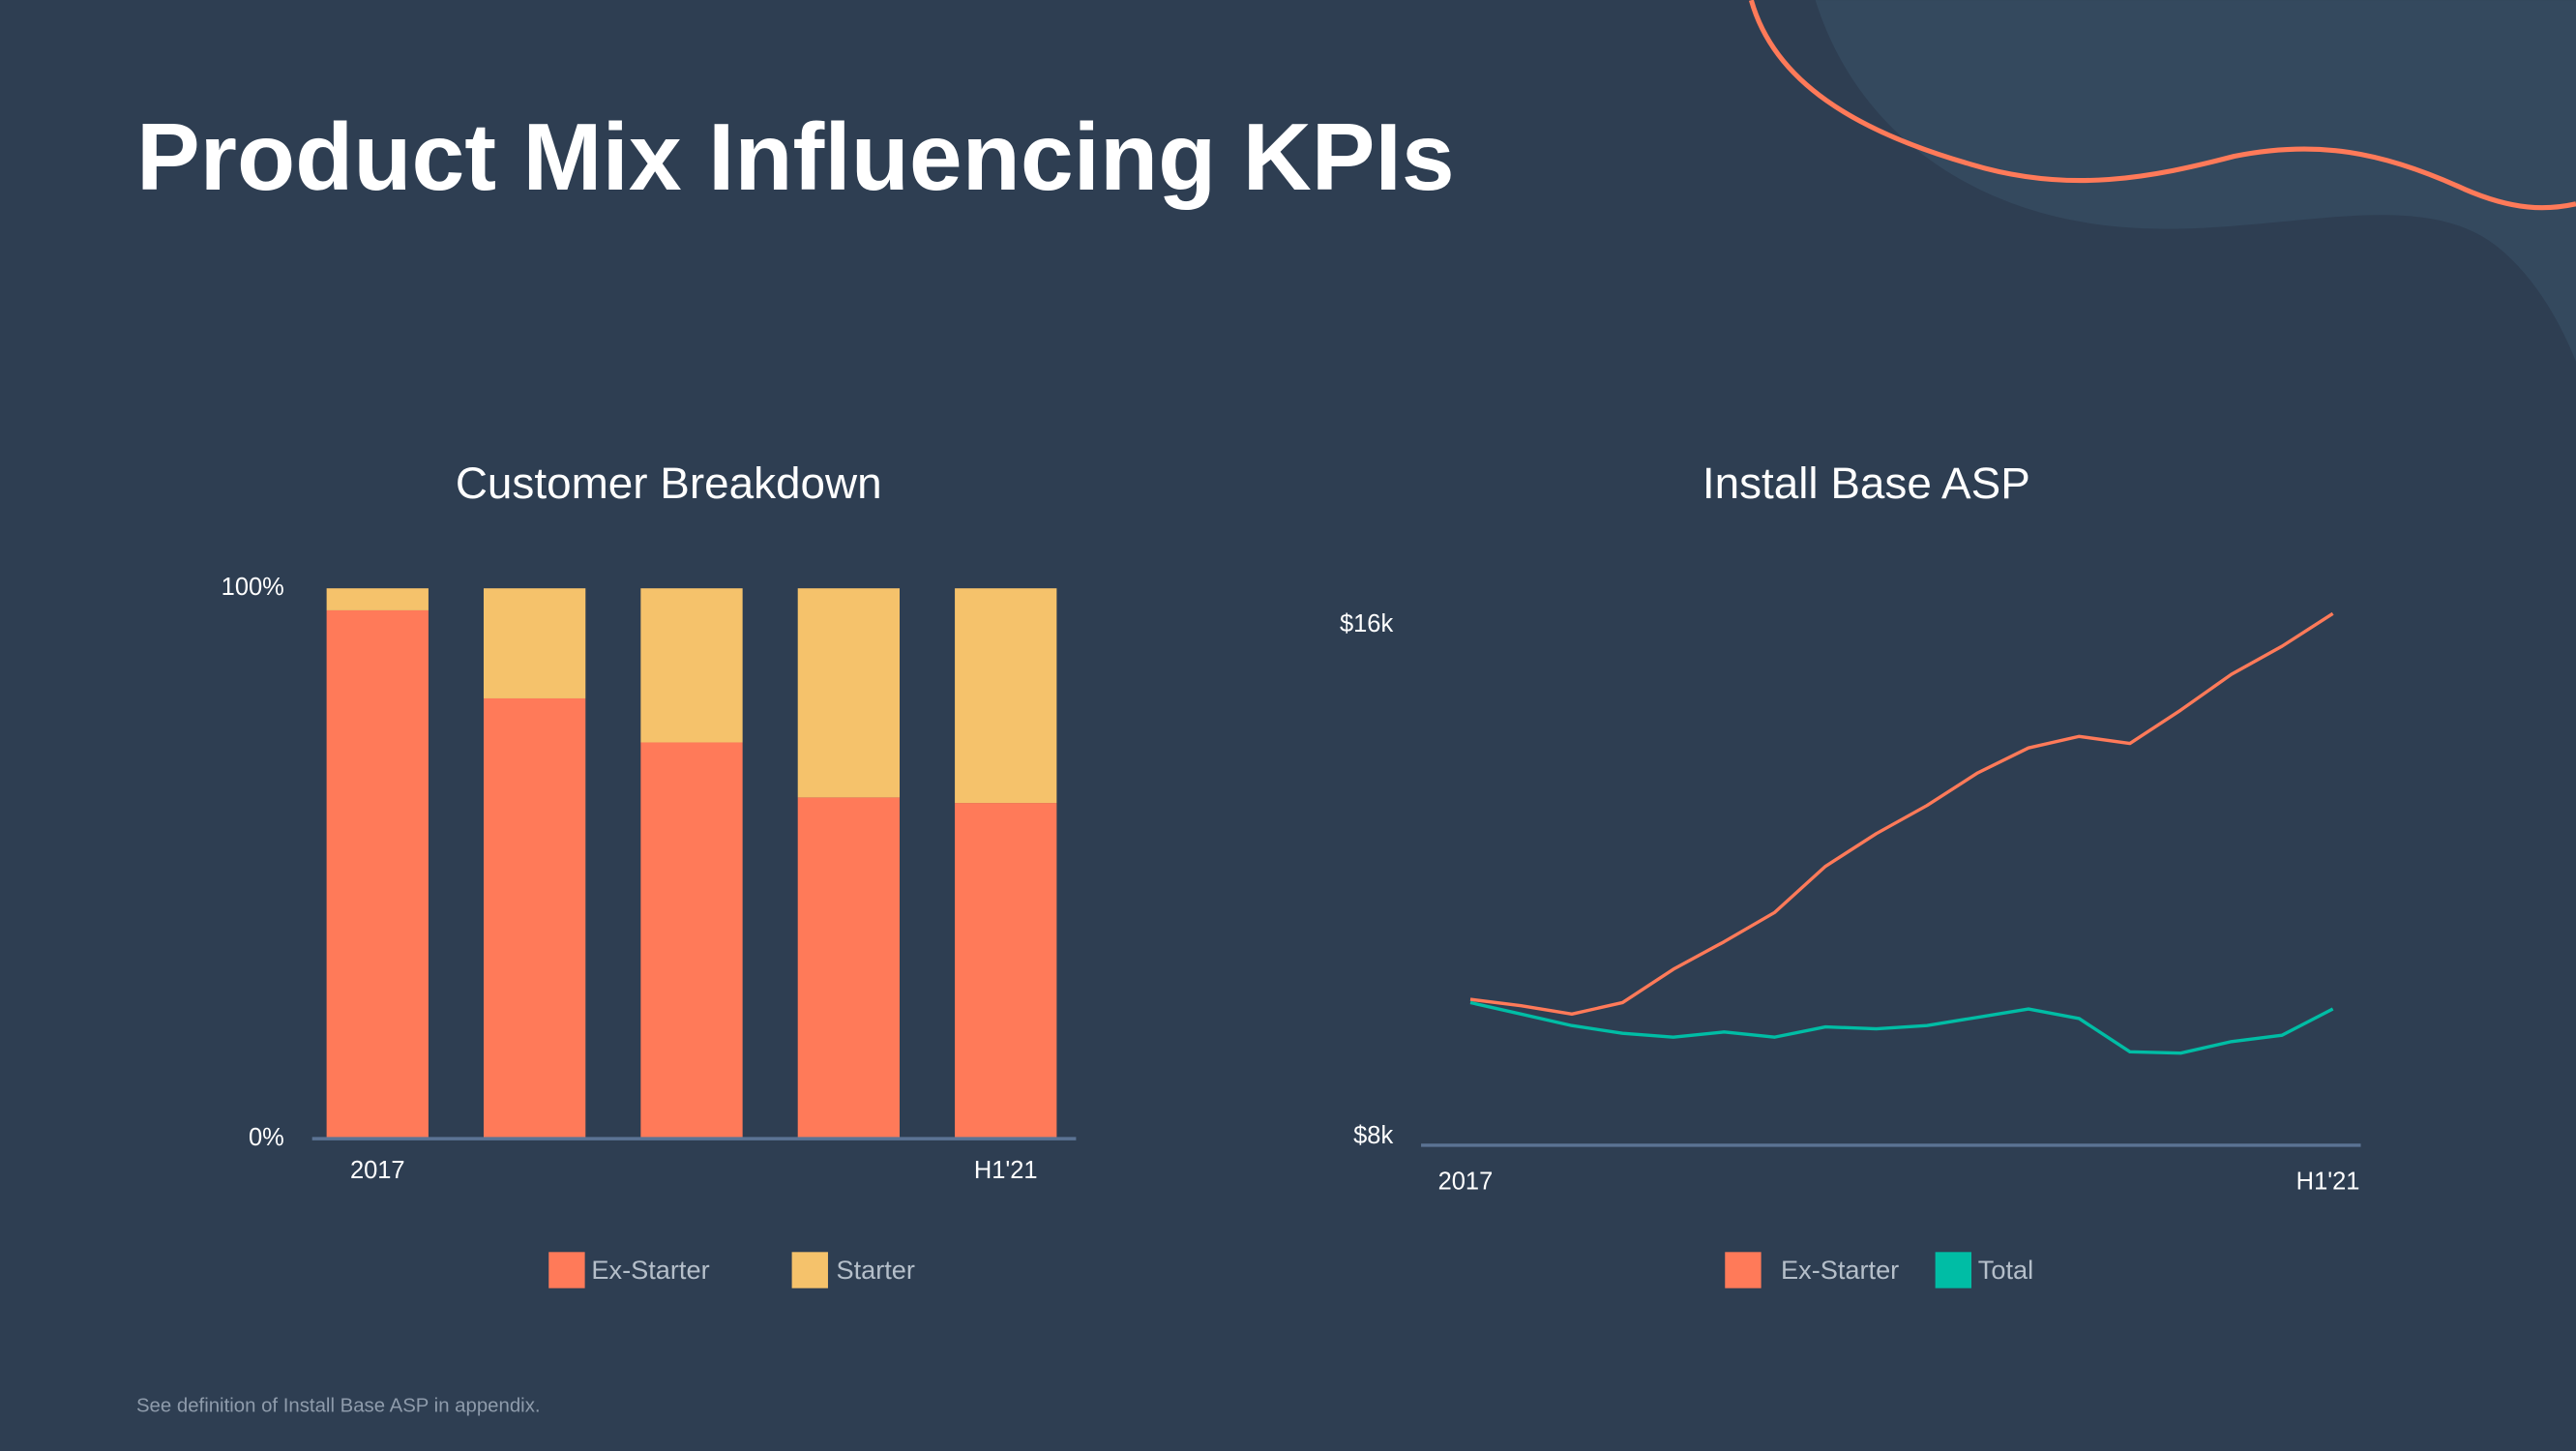 The image size is (2576, 1451). Describe the element at coordinates (1367, 624) in the screenshot. I see `y-tick-label: $16k` at that location.